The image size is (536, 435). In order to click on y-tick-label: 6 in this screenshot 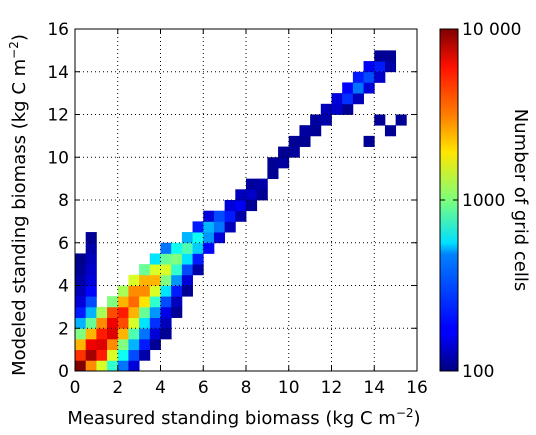, I will do `click(63, 244)`.